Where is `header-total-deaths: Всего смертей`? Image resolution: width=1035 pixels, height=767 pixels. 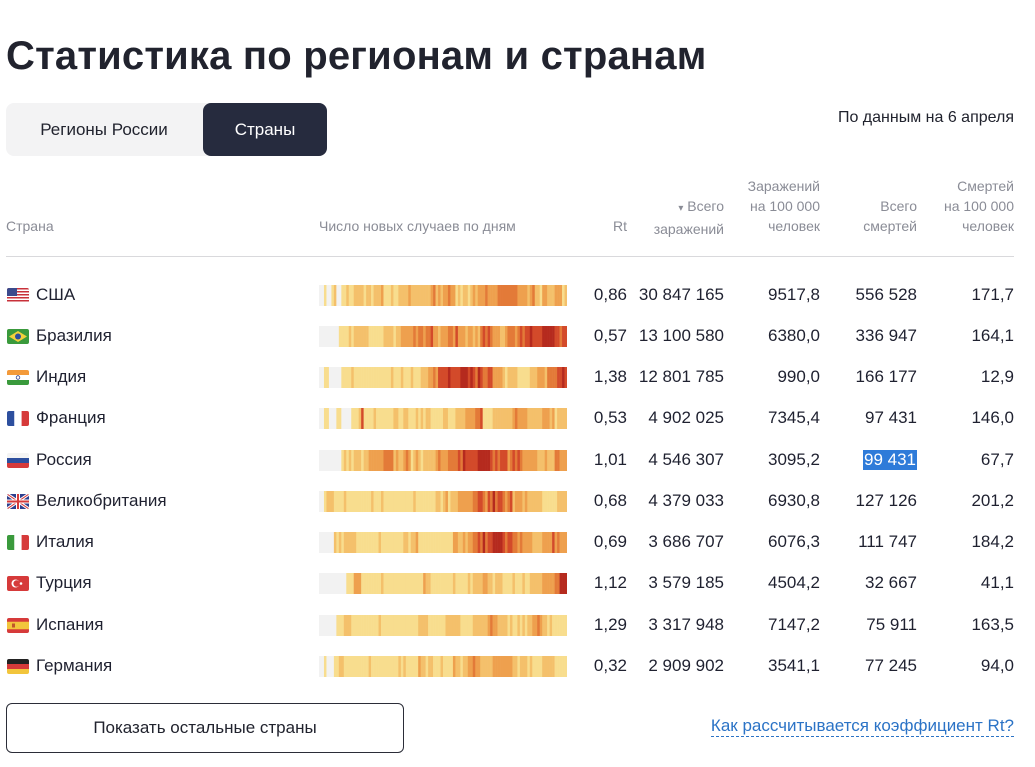 header-total-deaths: Всего смертей is located at coordinates (890, 216).